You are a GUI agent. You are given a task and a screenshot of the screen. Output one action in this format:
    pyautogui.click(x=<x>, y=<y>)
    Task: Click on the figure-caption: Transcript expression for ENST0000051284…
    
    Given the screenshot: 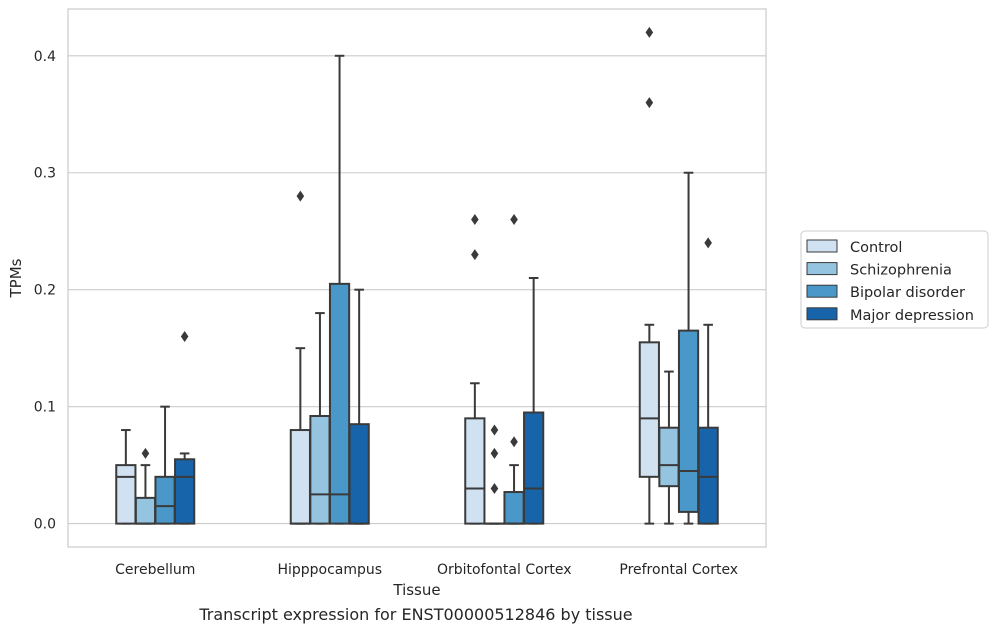 What is the action you would take?
    pyautogui.click(x=416, y=614)
    